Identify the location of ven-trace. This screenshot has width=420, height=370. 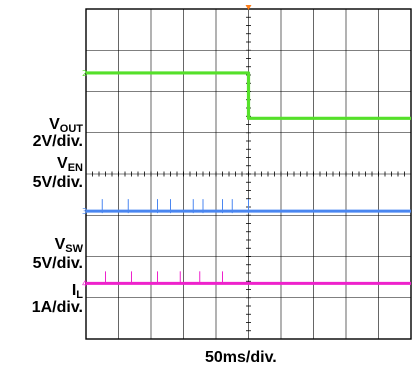
(248, 95).